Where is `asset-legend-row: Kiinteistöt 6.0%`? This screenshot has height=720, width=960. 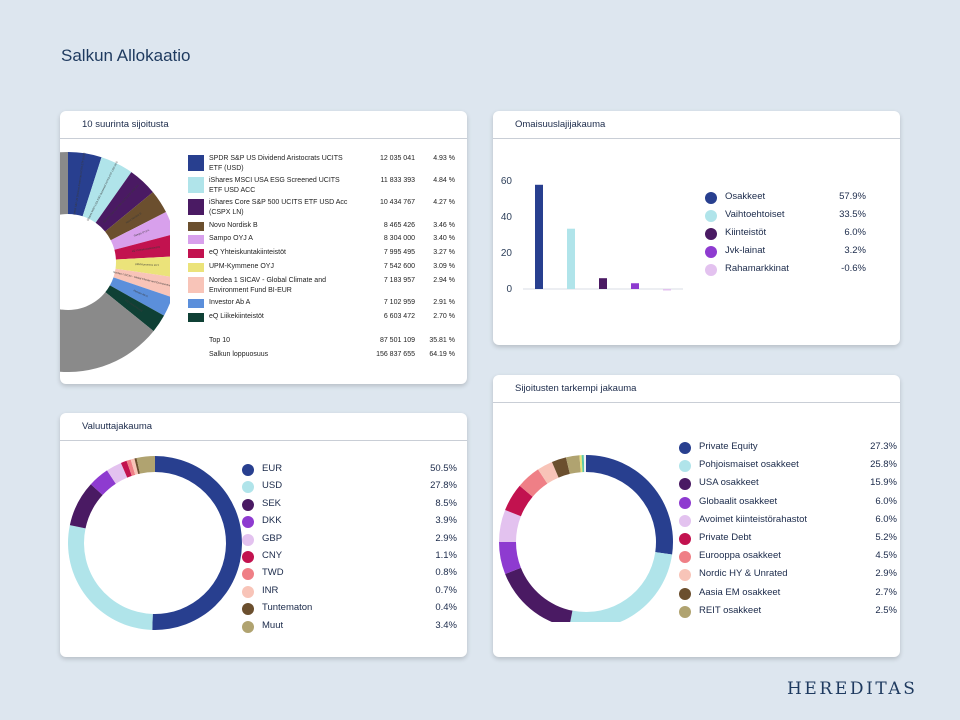 asset-legend-row: Kiinteistöt 6.0% is located at coordinates (785, 235).